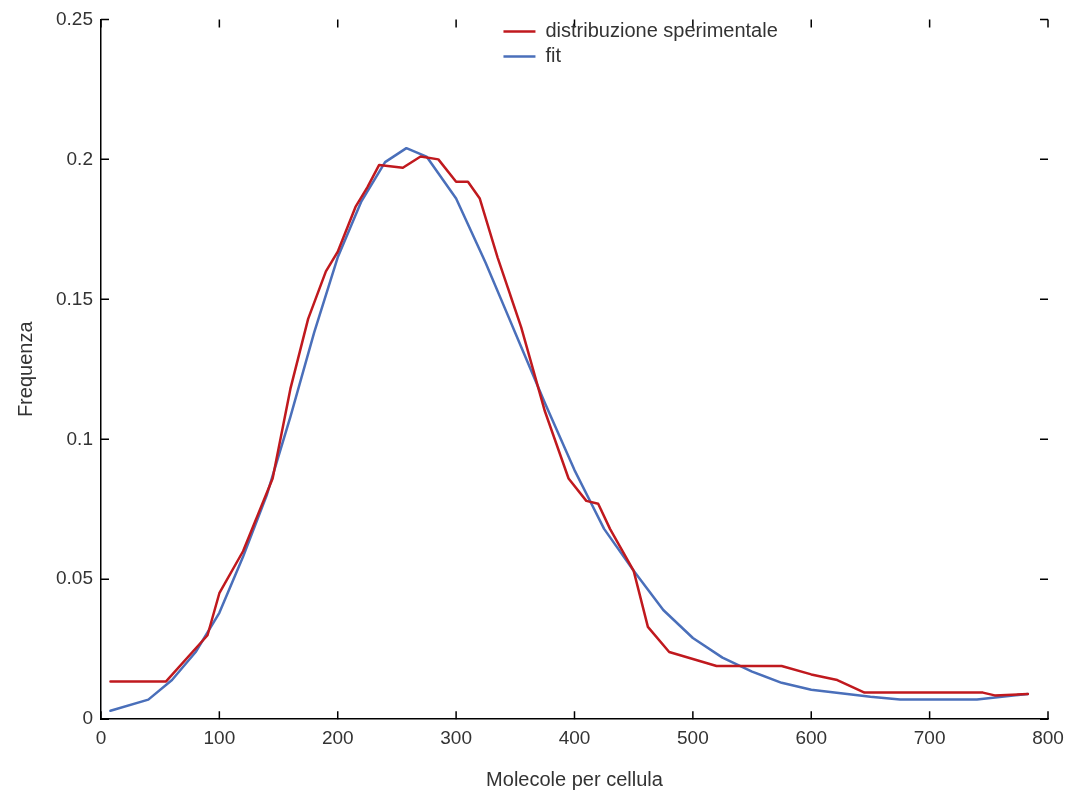 Image resolution: width=1086 pixels, height=806 pixels. What do you see at coordinates (101, 737) in the screenshot?
I see `x-tick-label: 0` at bounding box center [101, 737].